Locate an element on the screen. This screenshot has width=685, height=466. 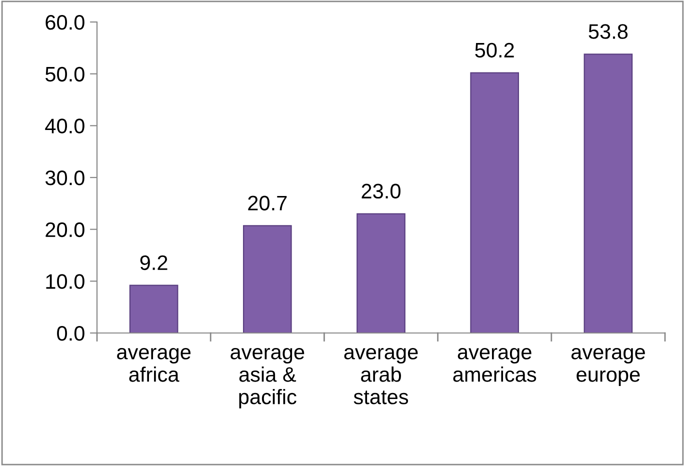
data-label: 20.7 is located at coordinates (267, 203).